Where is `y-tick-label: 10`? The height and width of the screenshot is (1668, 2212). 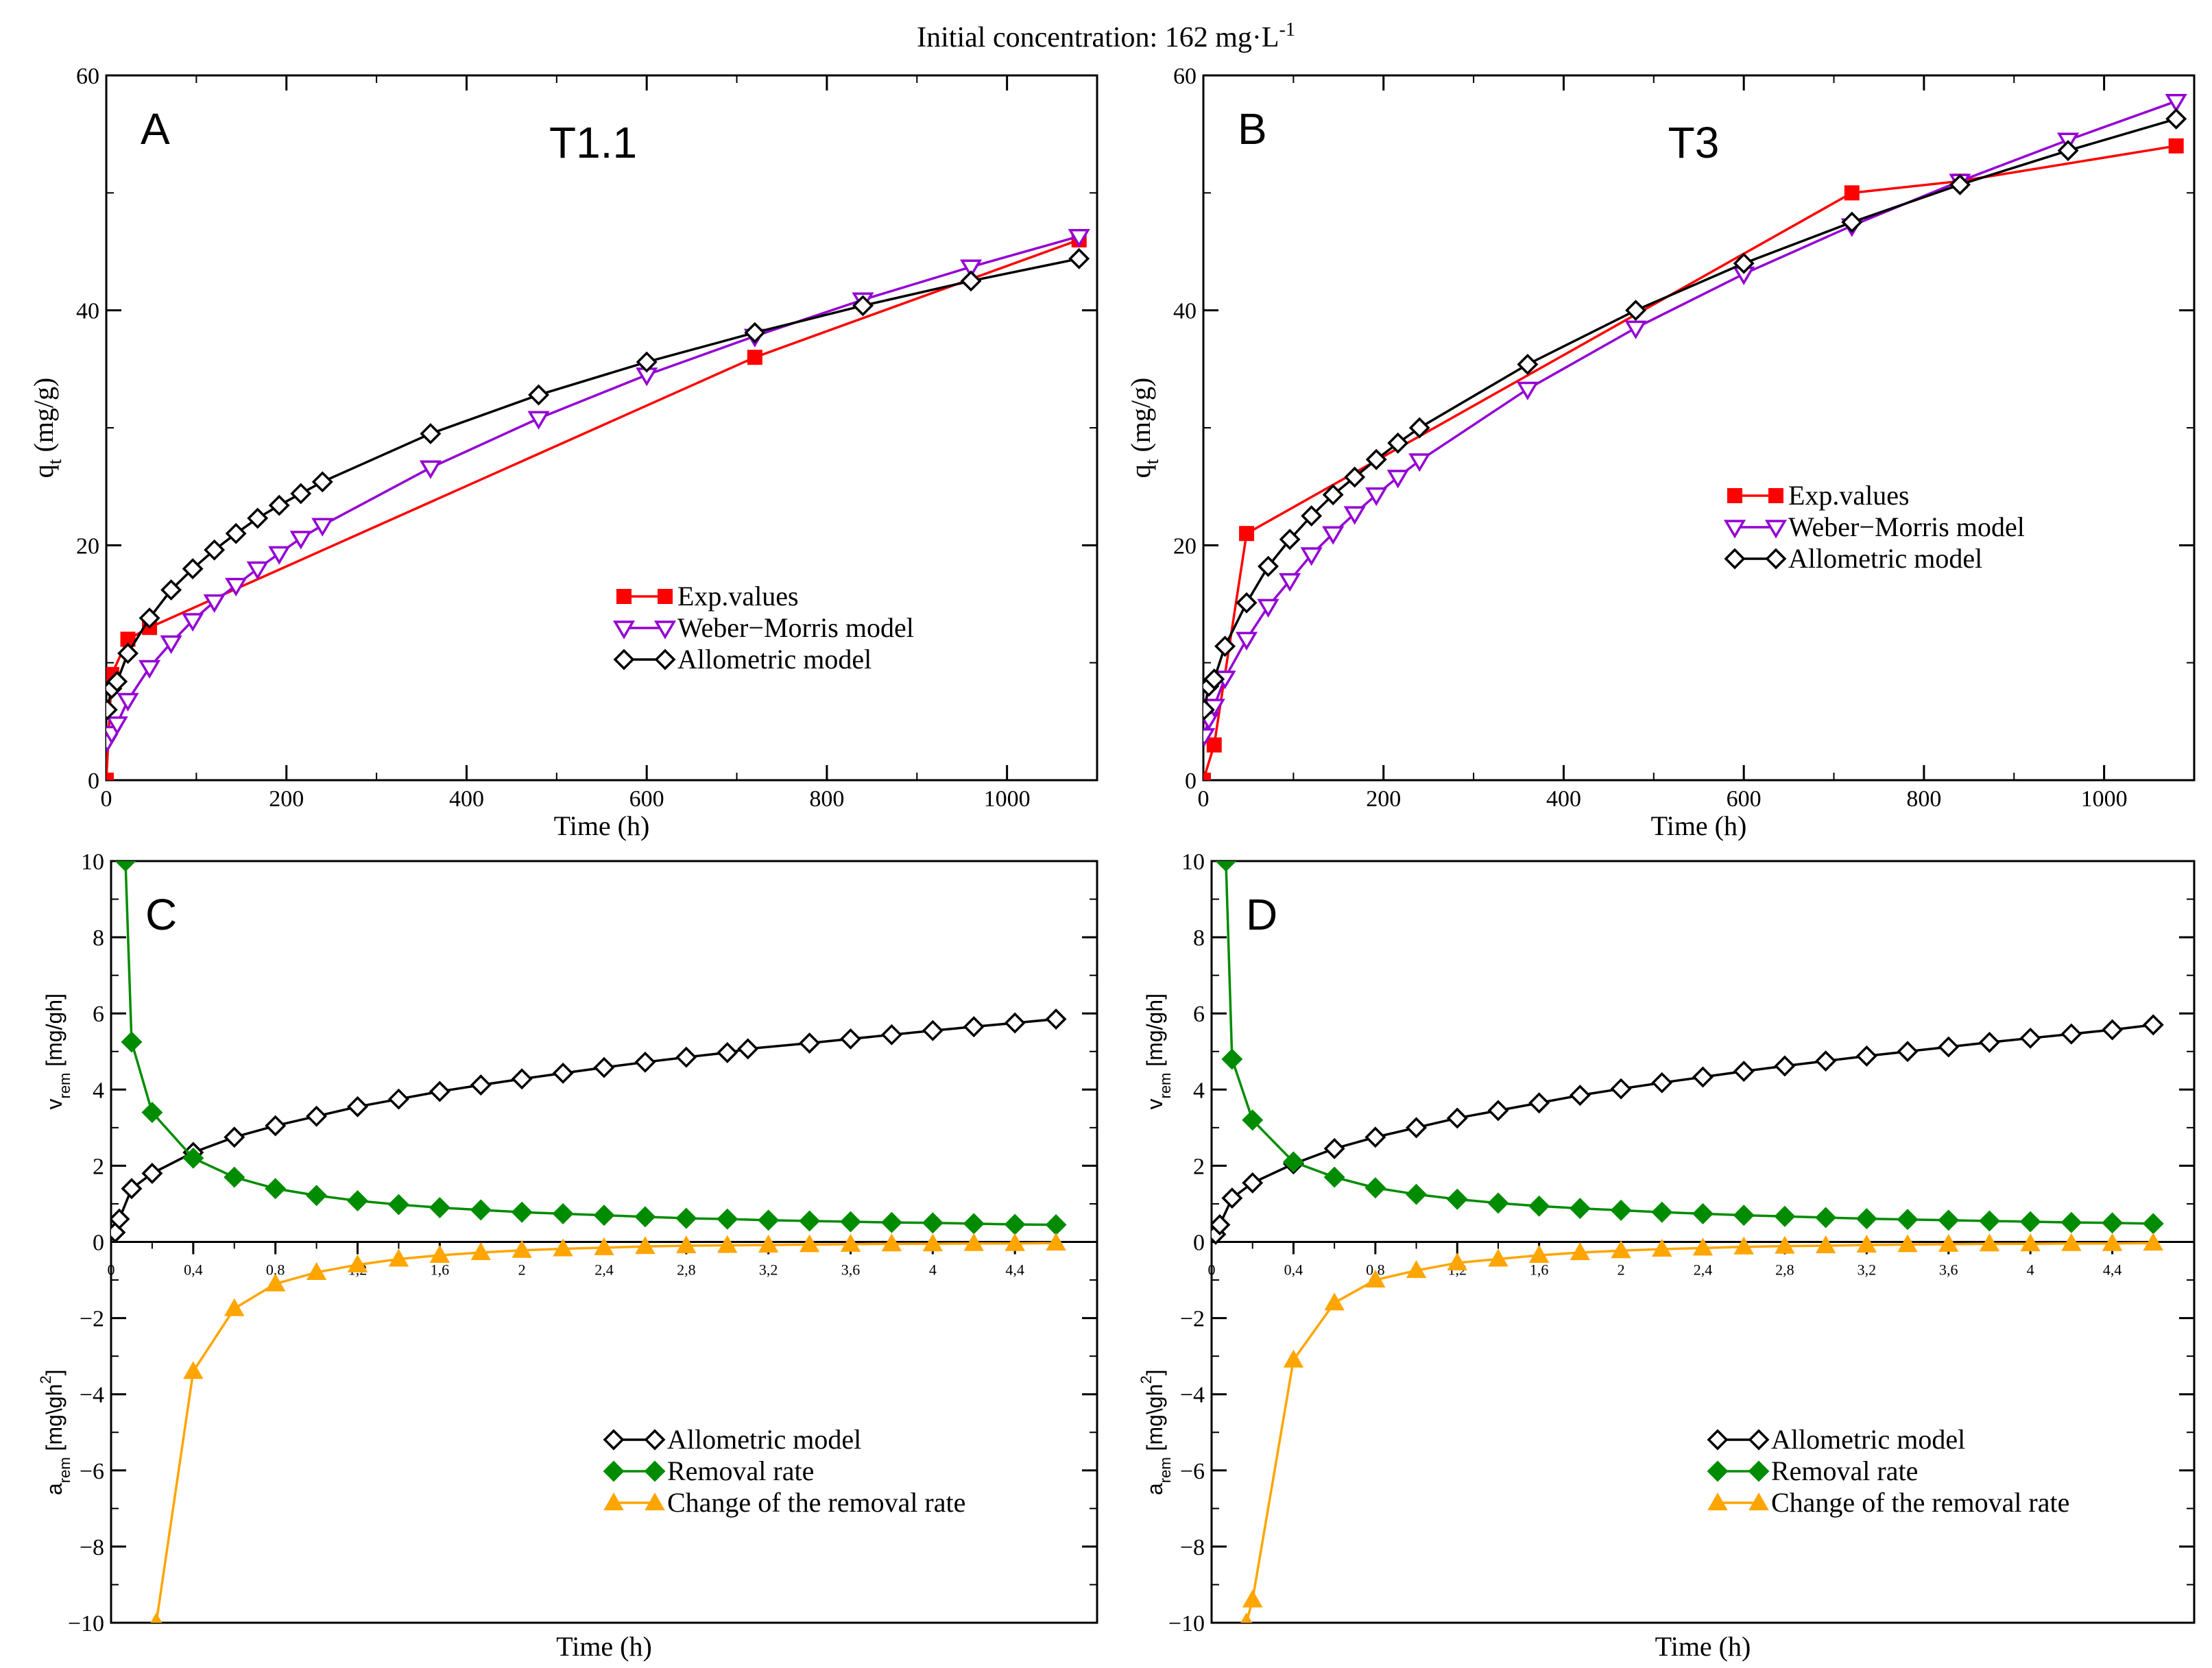
y-tick-label: 10 is located at coordinates (1193, 862).